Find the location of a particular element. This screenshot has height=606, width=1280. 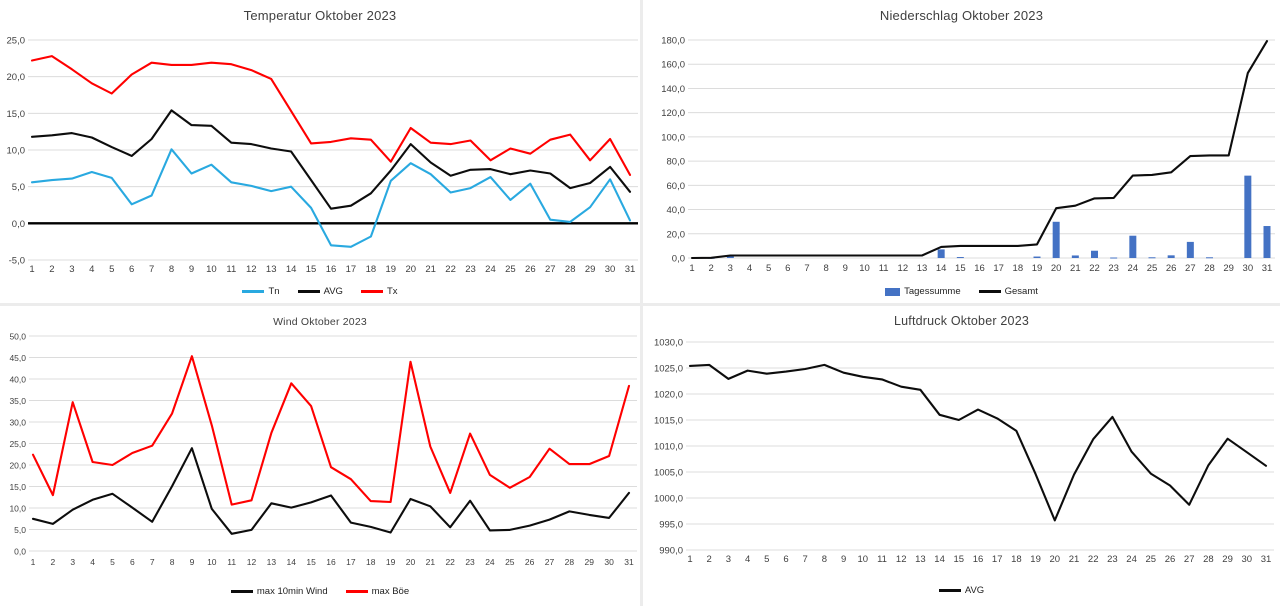

chart-title-niederschlag: Niederschlag Oktober 2023 is located at coordinates (961, 15).